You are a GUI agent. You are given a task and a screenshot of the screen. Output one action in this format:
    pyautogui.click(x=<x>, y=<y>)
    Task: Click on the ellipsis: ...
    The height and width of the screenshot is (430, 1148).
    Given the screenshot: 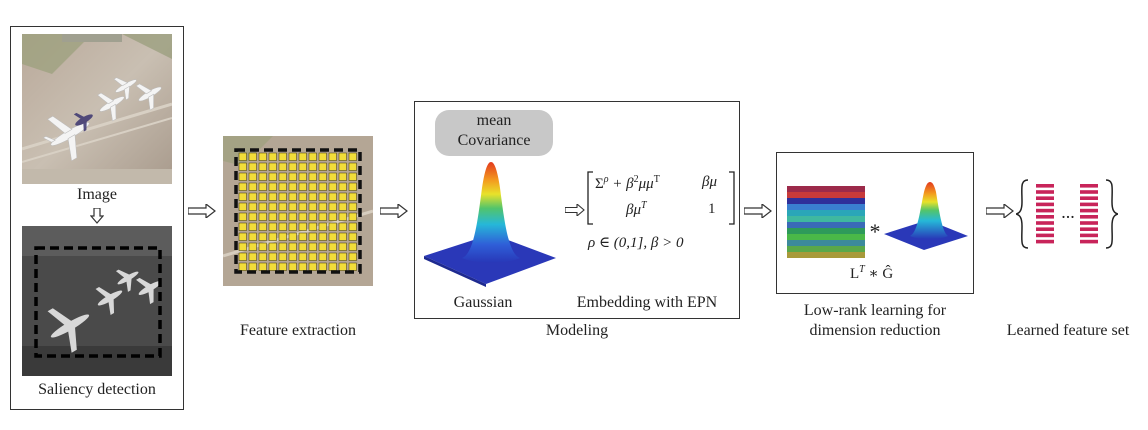 What is the action you would take?
    pyautogui.click(x=1068, y=212)
    